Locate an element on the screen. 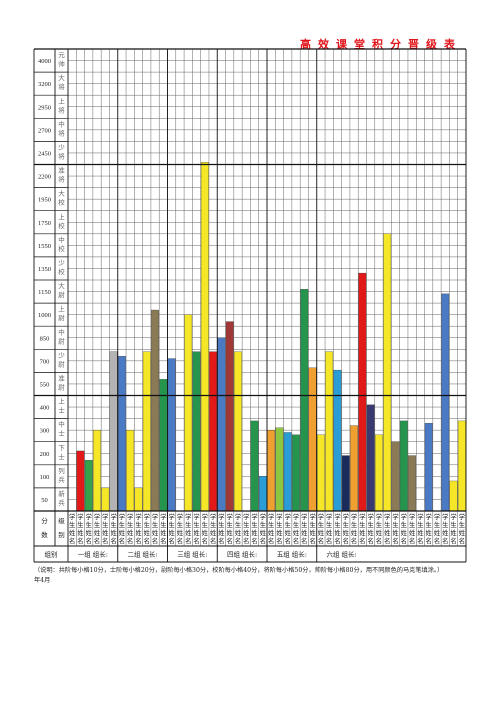 This screenshot has width=503, height=711. rank-label: 大尉 is located at coordinates (61, 290).